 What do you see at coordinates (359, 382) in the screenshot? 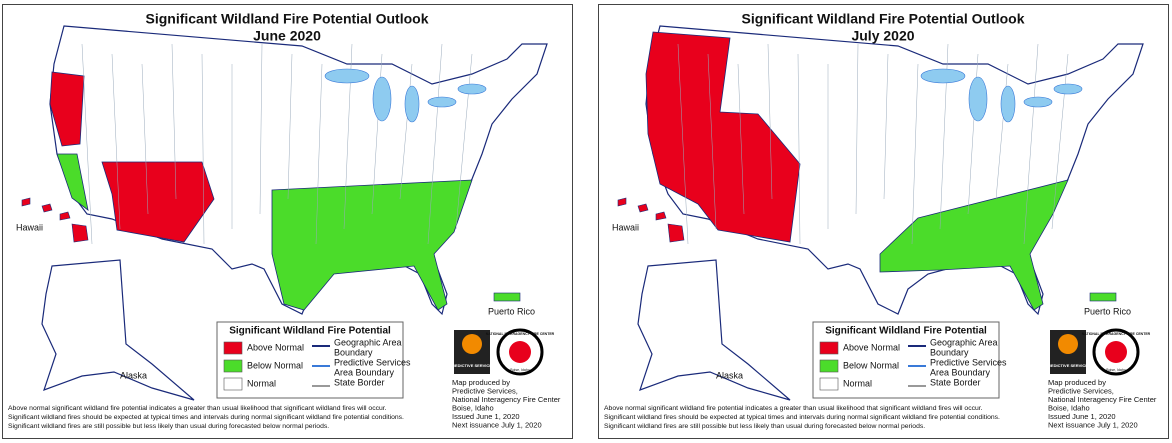
I see `legend-boundary-label: State Border` at bounding box center [359, 382].